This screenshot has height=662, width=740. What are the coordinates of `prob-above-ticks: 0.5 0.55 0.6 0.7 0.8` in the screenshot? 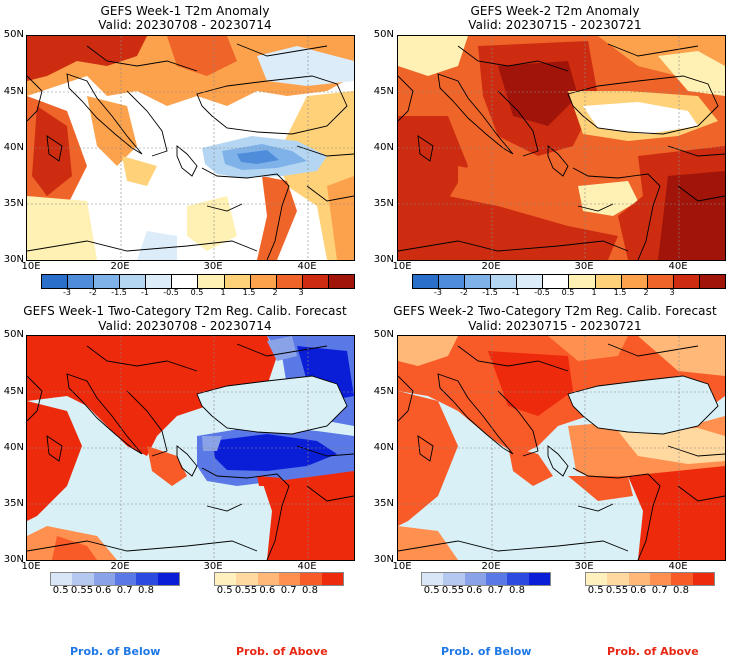 It's located at (266, 591).